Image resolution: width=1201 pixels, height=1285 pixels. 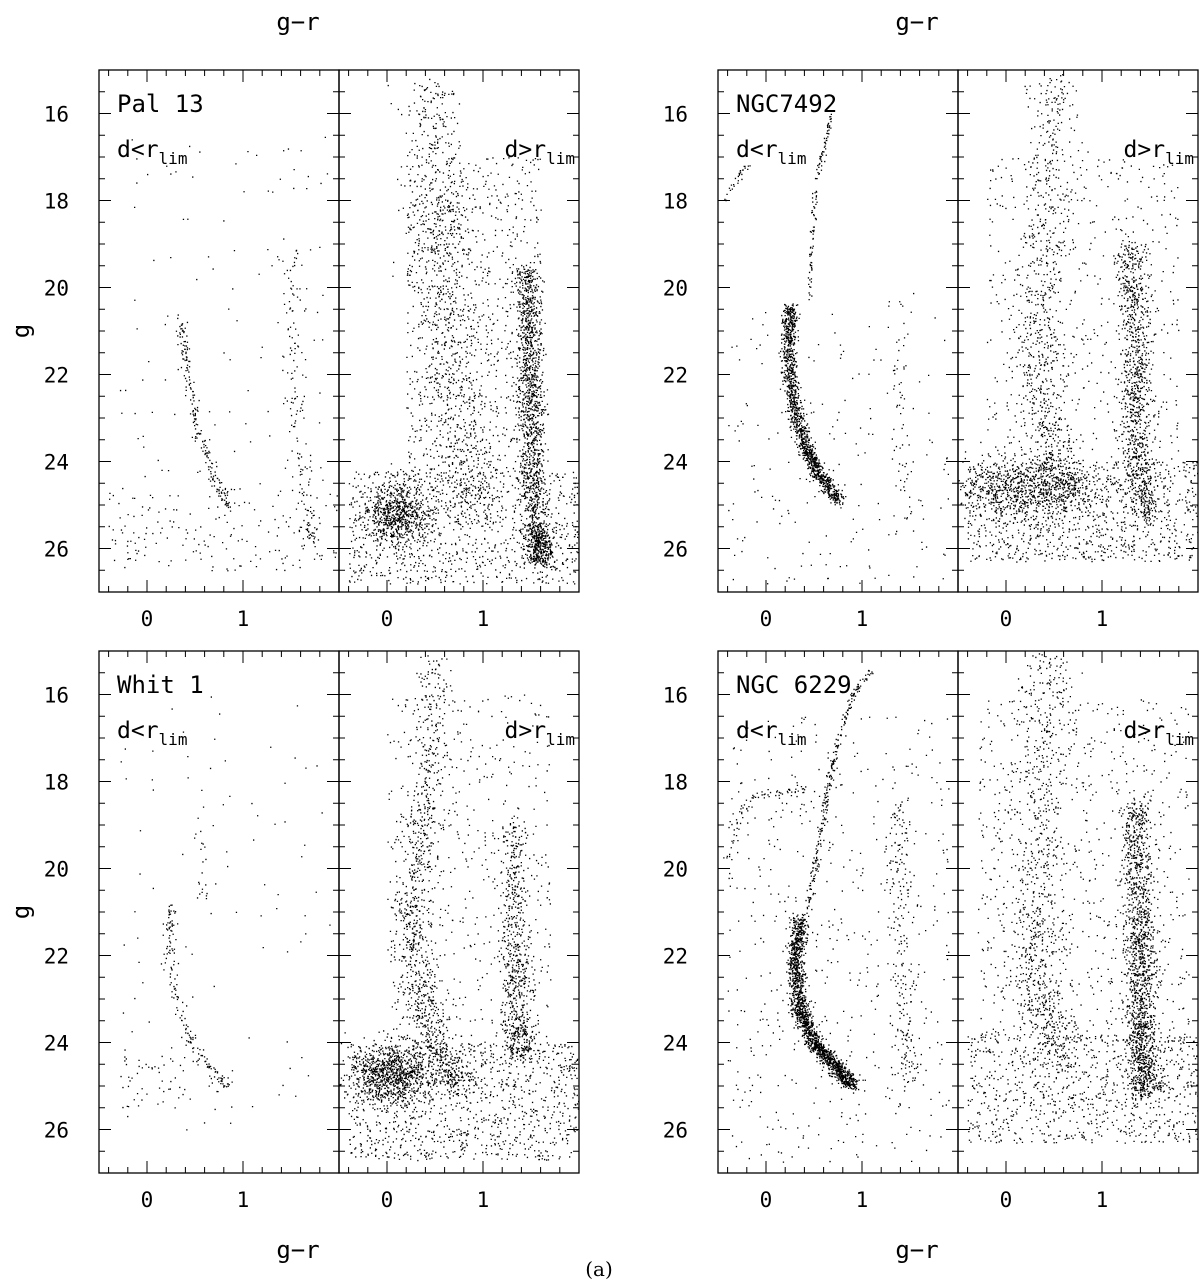 I want to click on figure-caption: (a), so click(x=599, y=1269).